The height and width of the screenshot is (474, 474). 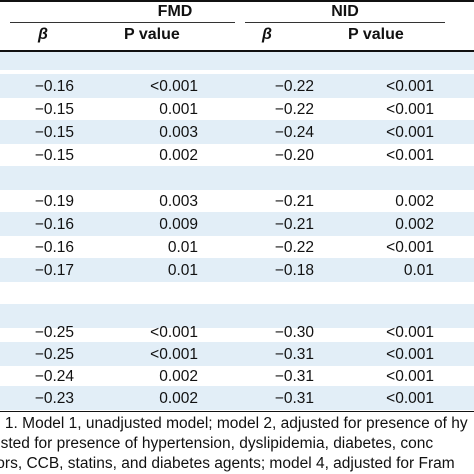 I want to click on column-header-nid-p: P value, so click(x=376, y=34).